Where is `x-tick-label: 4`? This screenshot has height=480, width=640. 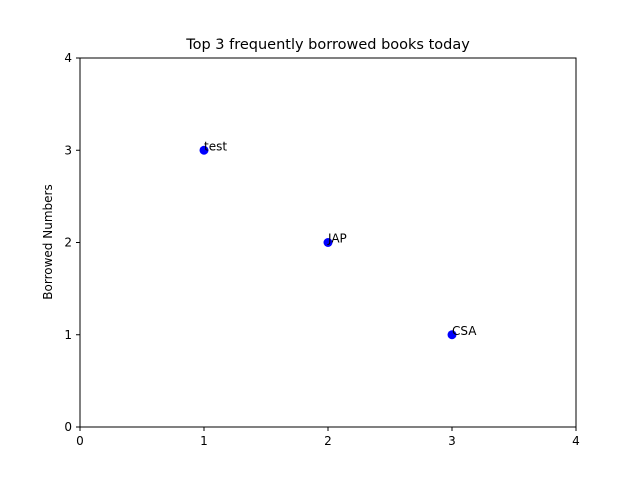
x-tick-label: 4 is located at coordinates (576, 441).